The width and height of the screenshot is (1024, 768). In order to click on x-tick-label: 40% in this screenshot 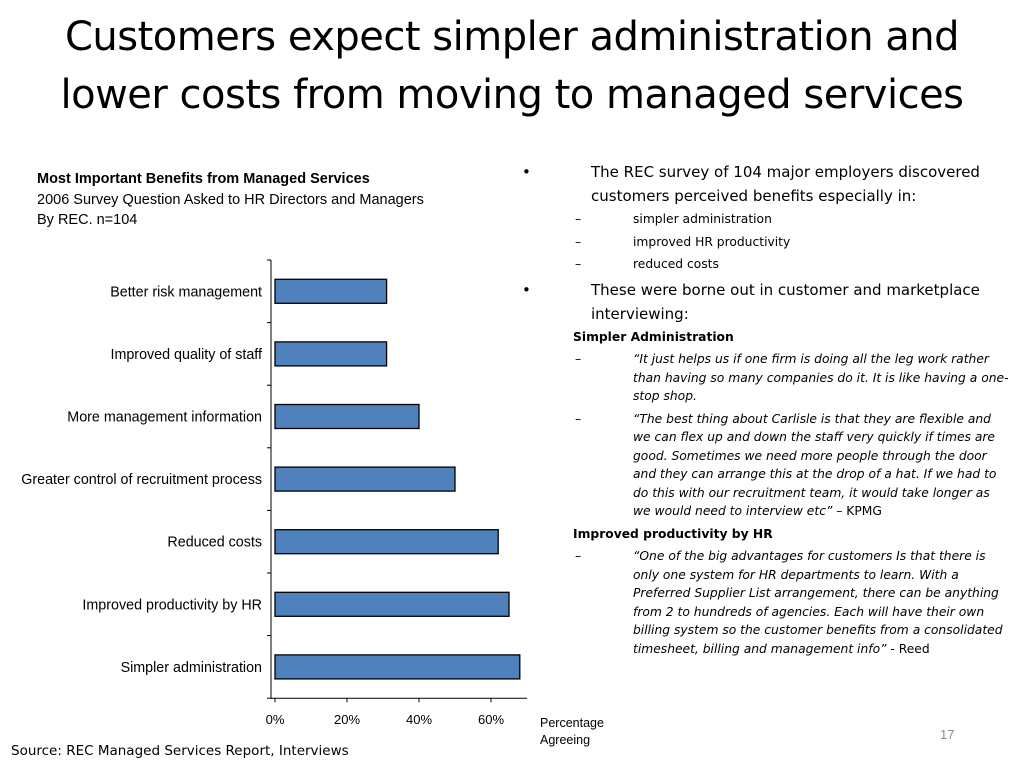, I will do `click(419, 719)`.